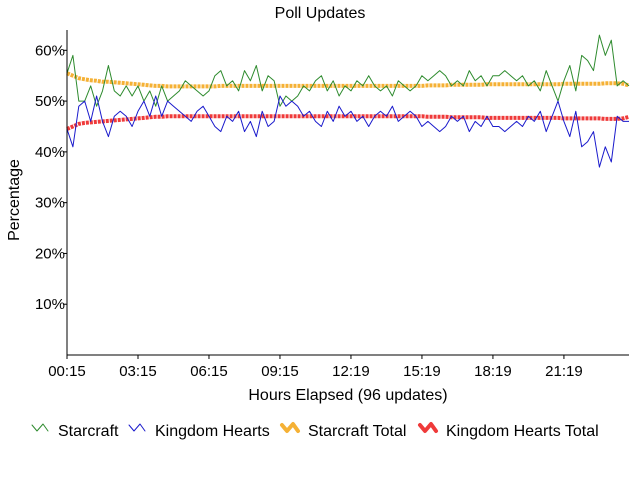  What do you see at coordinates (348, 70) in the screenshot?
I see `series-line-starcraft` at bounding box center [348, 70].